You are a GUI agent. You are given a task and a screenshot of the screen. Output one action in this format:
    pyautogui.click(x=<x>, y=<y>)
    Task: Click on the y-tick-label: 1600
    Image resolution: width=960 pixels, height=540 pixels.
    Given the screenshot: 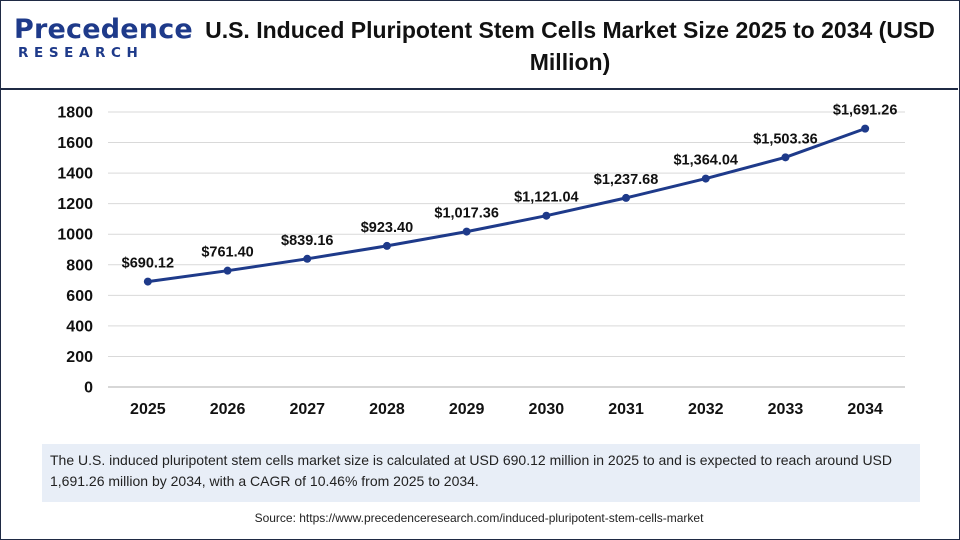 What is the action you would take?
    pyautogui.click(x=75, y=143)
    